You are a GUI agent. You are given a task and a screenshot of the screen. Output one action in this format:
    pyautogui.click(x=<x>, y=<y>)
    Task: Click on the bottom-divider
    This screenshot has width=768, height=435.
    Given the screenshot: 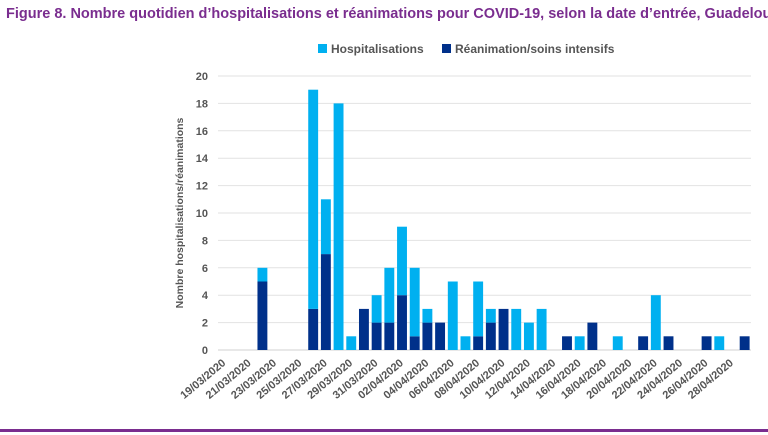 What is the action you would take?
    pyautogui.click(x=384, y=430)
    